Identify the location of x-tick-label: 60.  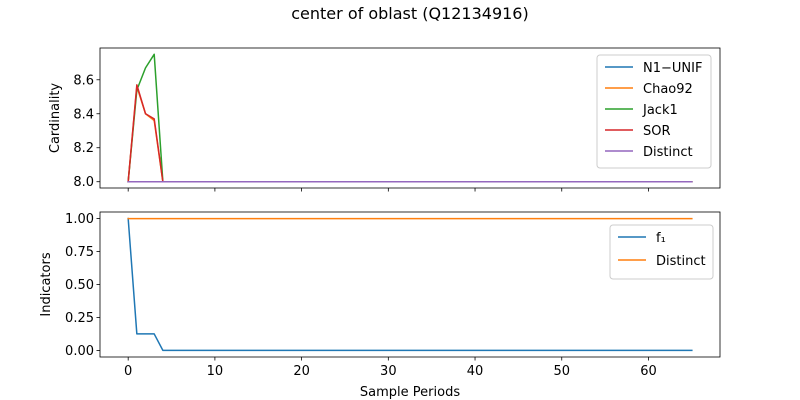
(648, 371).